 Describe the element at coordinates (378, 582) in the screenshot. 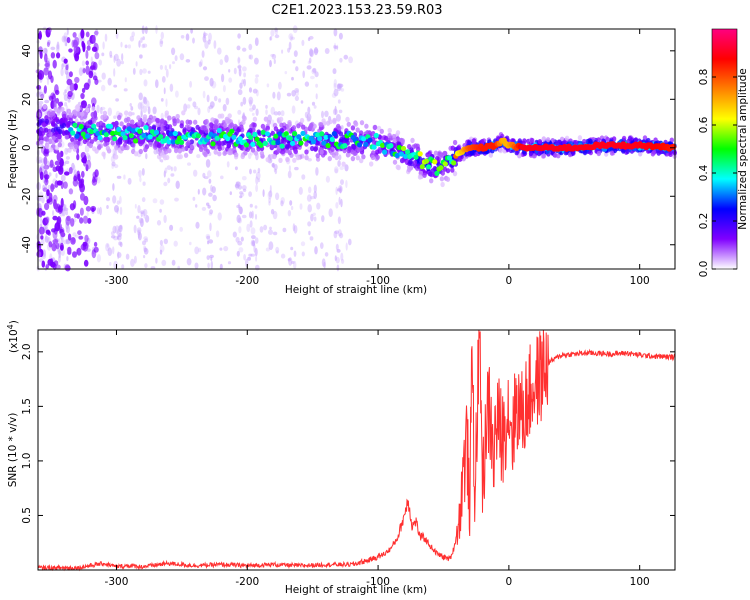

I see `x-tick-label: -100` at that location.